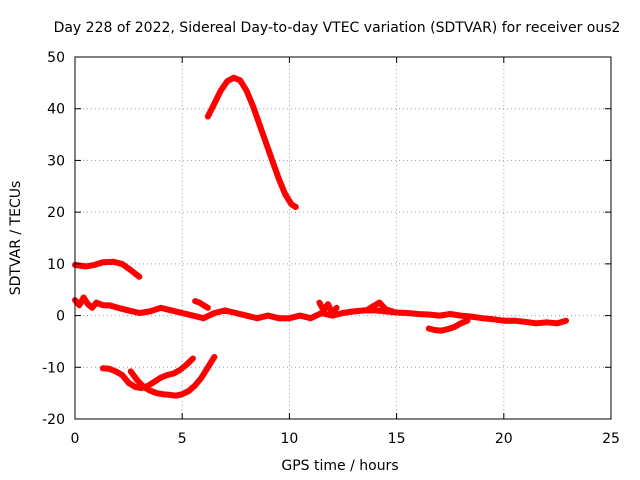 This screenshot has width=640, height=480. I want to click on y-tick-label: 10, so click(56, 265).